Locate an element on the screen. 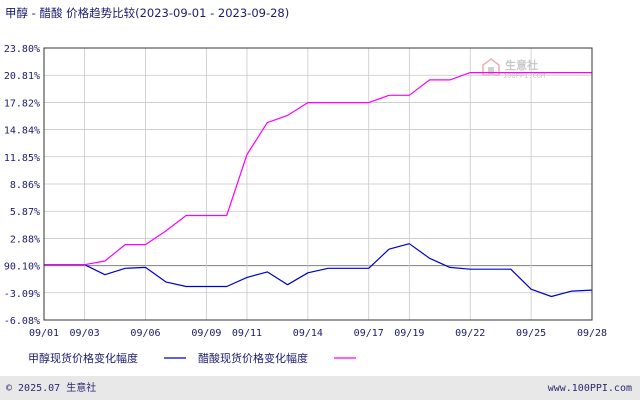  x-tick-label: 09/06 is located at coordinates (145, 333).